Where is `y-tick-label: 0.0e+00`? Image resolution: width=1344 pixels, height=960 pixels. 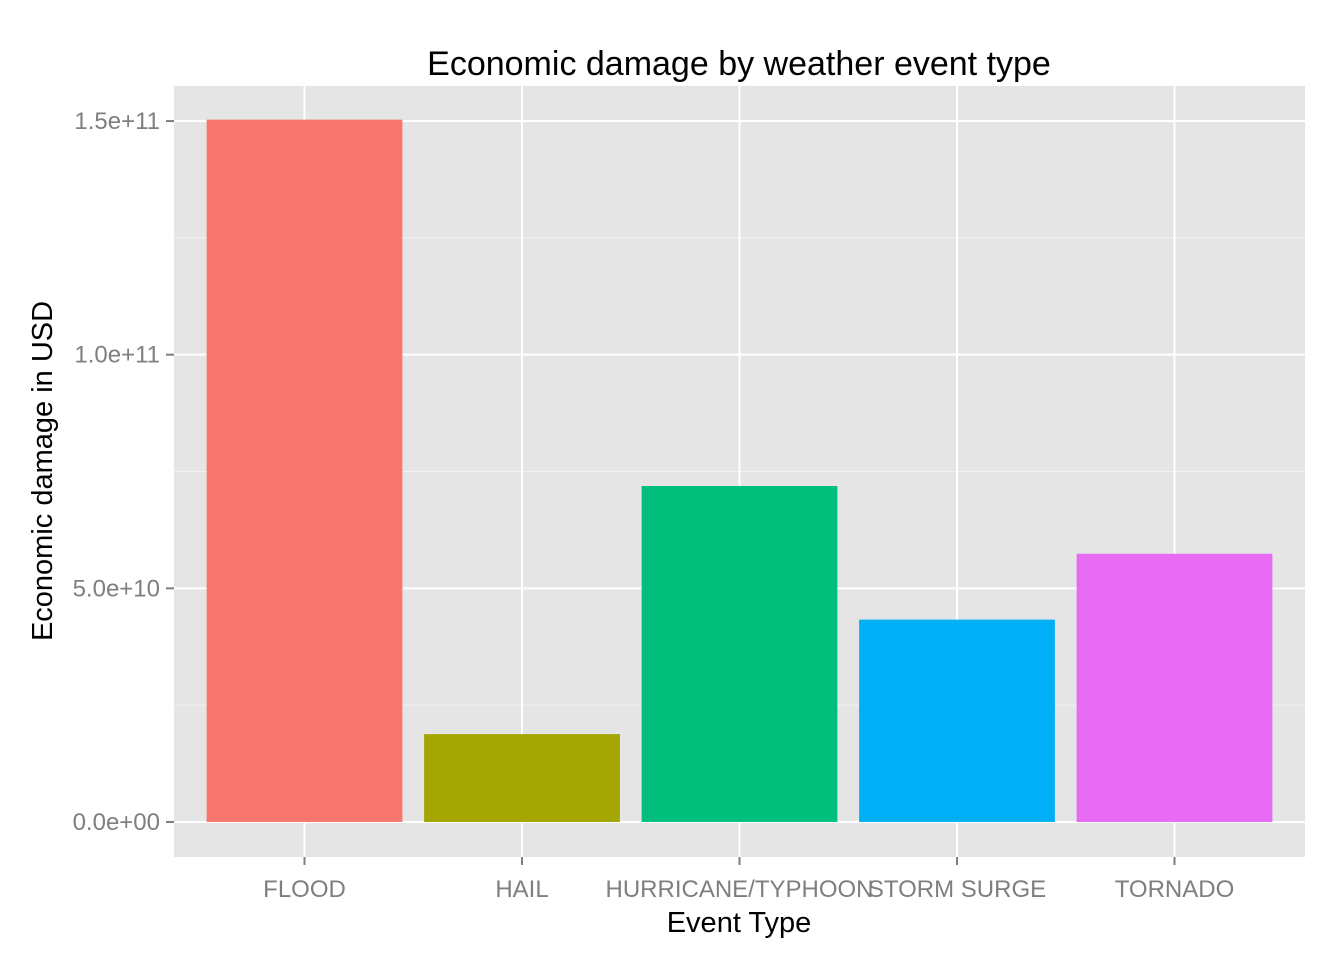
y-tick-label: 0.0e+00 is located at coordinates (116, 822).